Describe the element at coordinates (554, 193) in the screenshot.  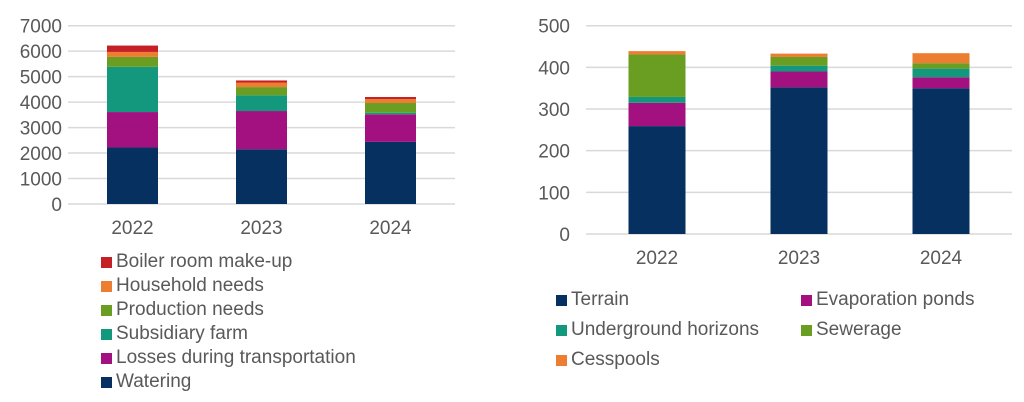
I see `y-tick-label: 100` at that location.